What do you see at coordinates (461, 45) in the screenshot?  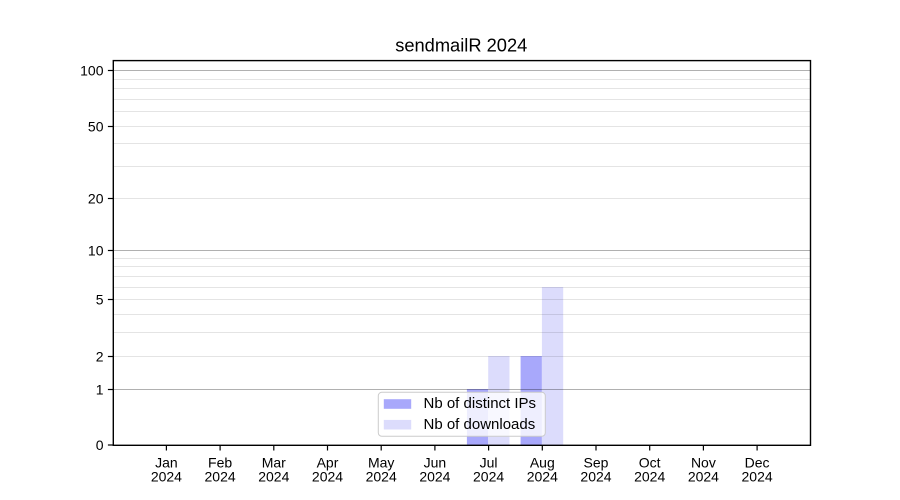 I see `svg-text: sendmailR 2024` at bounding box center [461, 45].